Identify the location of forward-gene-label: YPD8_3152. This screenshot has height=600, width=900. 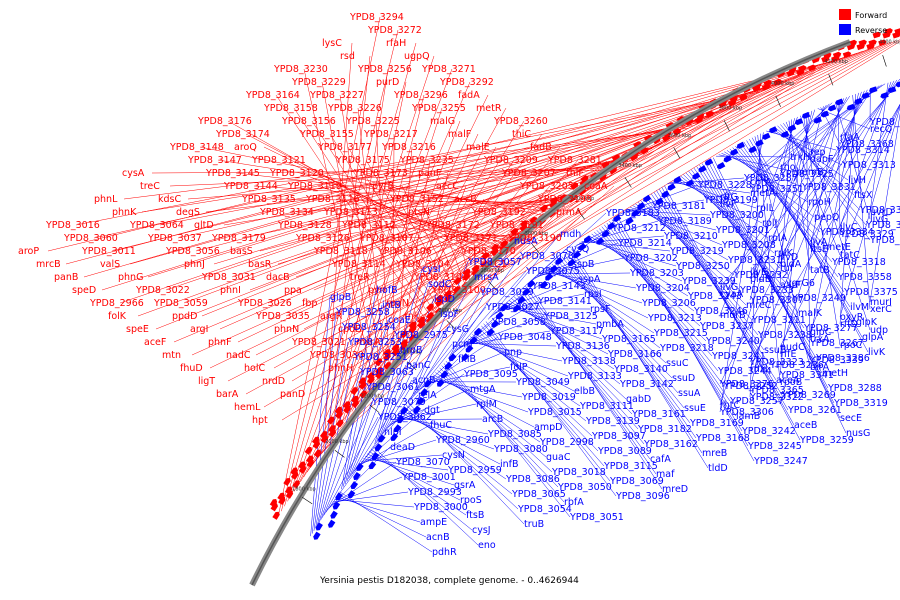
(416, 199).